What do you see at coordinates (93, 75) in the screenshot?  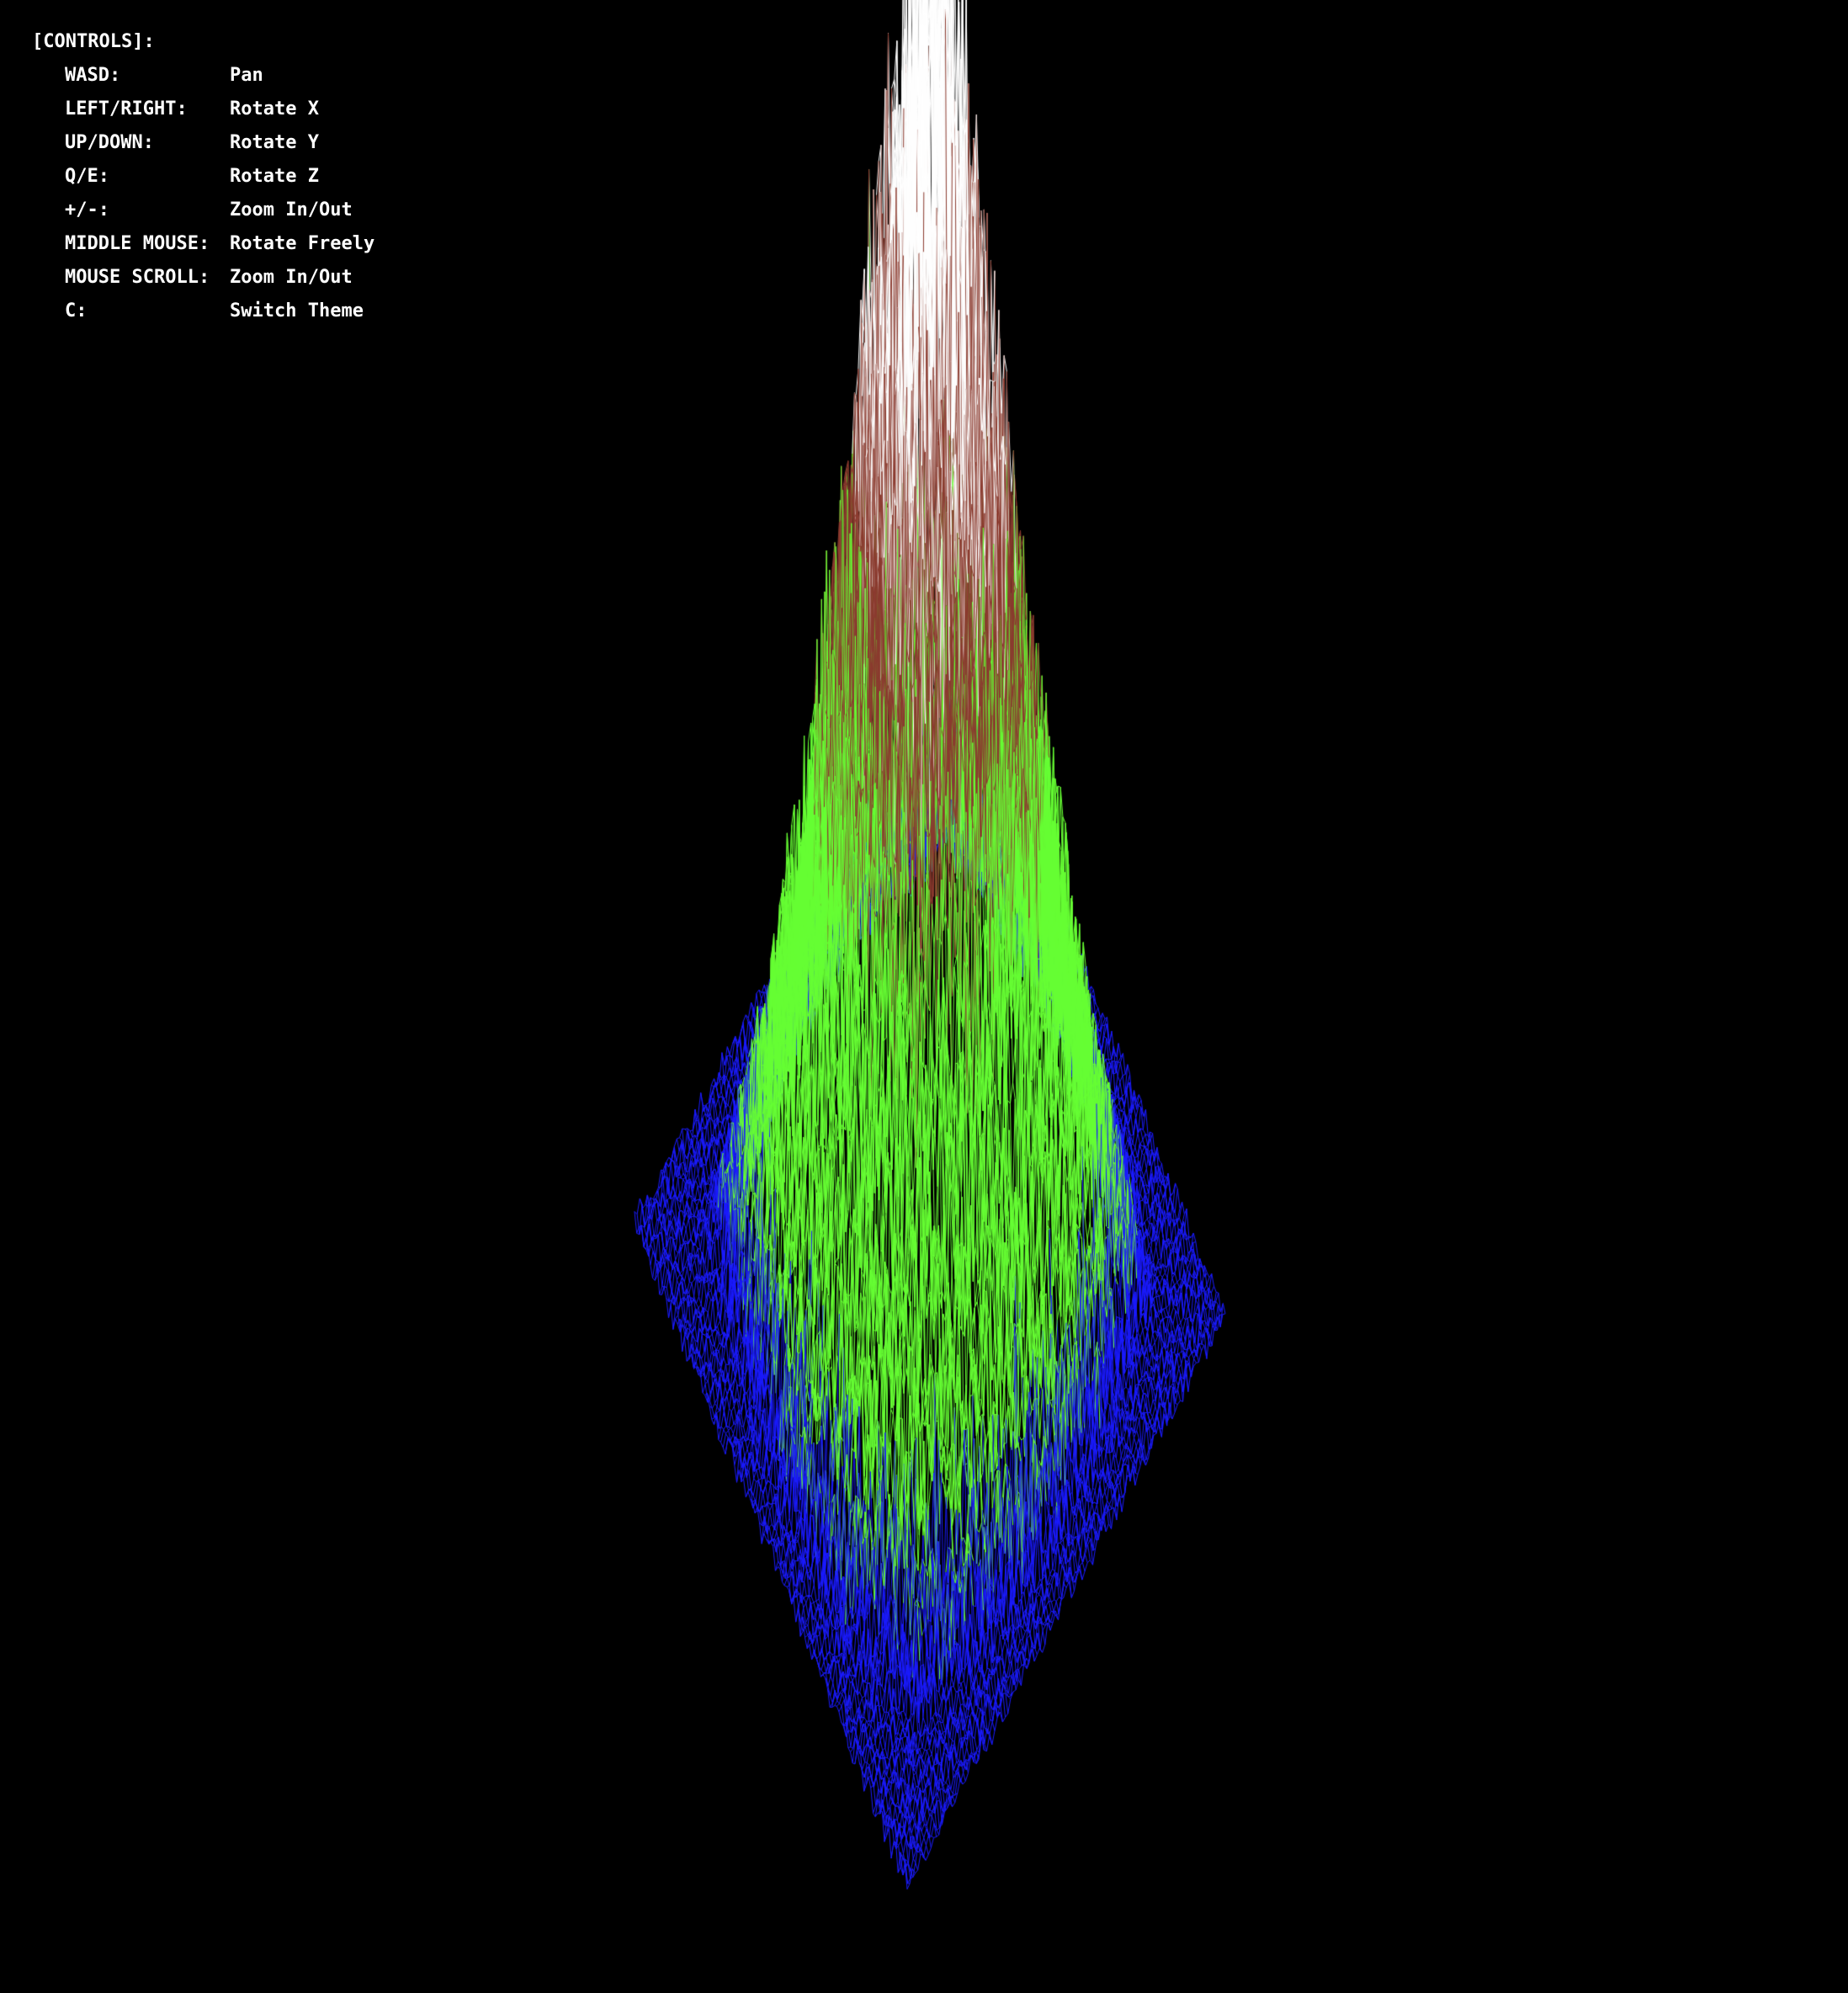 I see `control-key: WASD:` at bounding box center [93, 75].